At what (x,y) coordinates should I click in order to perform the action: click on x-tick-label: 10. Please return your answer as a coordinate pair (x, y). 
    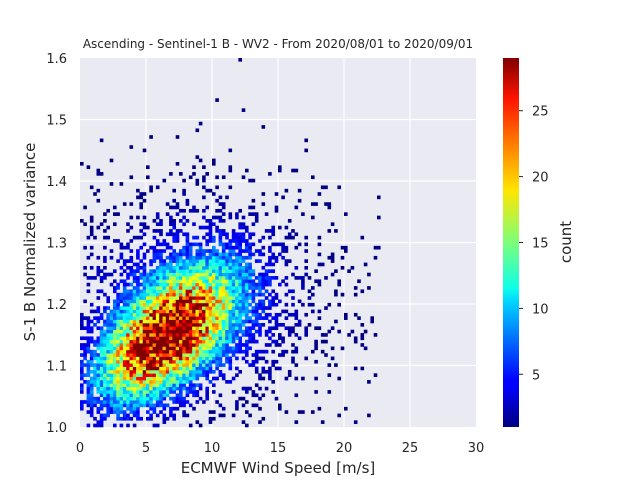
    Looking at the image, I should click on (212, 448).